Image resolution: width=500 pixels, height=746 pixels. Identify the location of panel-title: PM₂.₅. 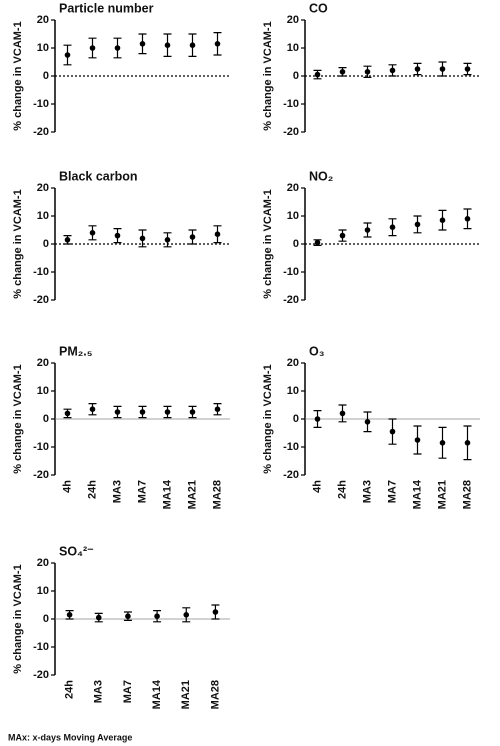
(76, 351).